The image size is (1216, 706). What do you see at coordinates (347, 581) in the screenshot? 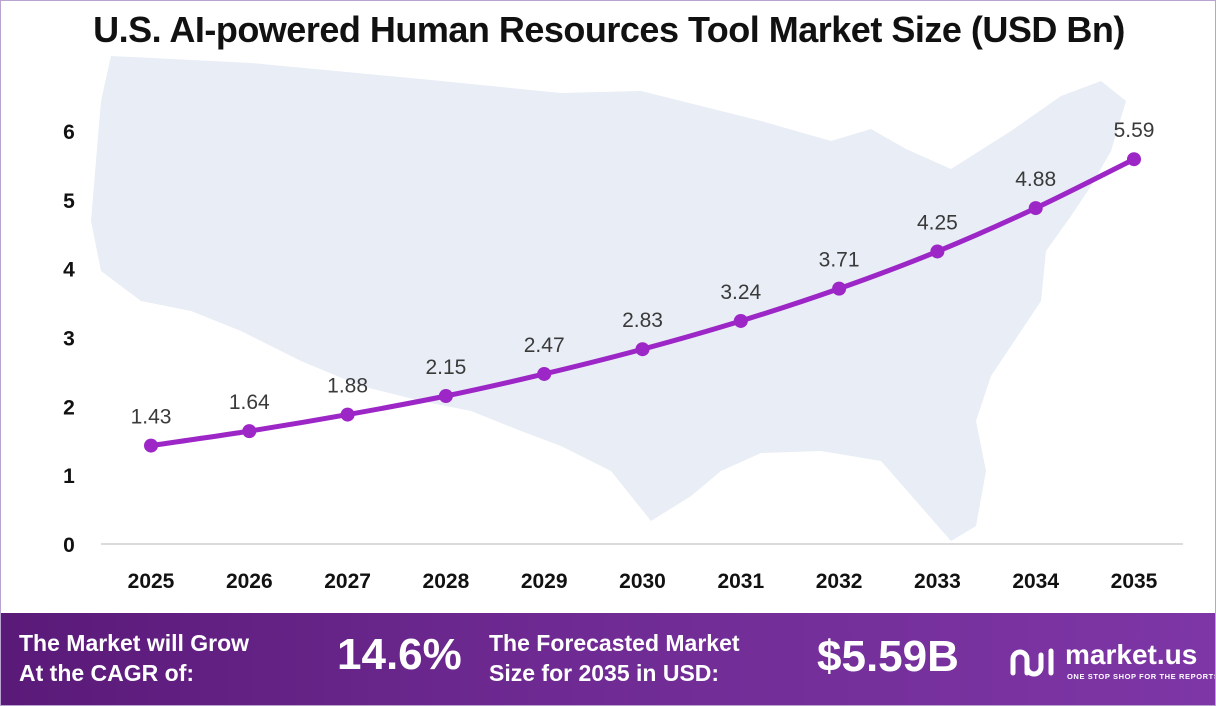
I see `x-tick-label: 2027` at bounding box center [347, 581].